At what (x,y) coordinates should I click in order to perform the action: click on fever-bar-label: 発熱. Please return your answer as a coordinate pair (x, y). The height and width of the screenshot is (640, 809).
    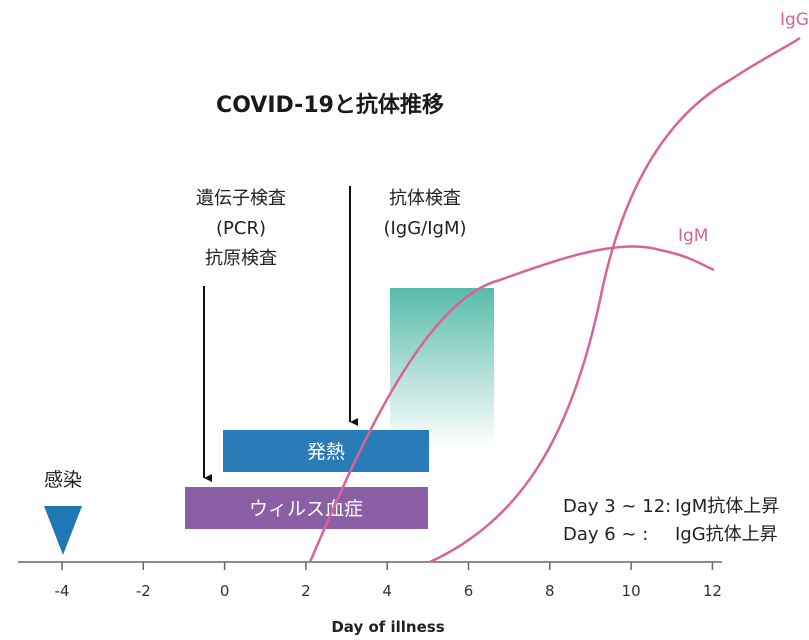
    Looking at the image, I should click on (326, 452).